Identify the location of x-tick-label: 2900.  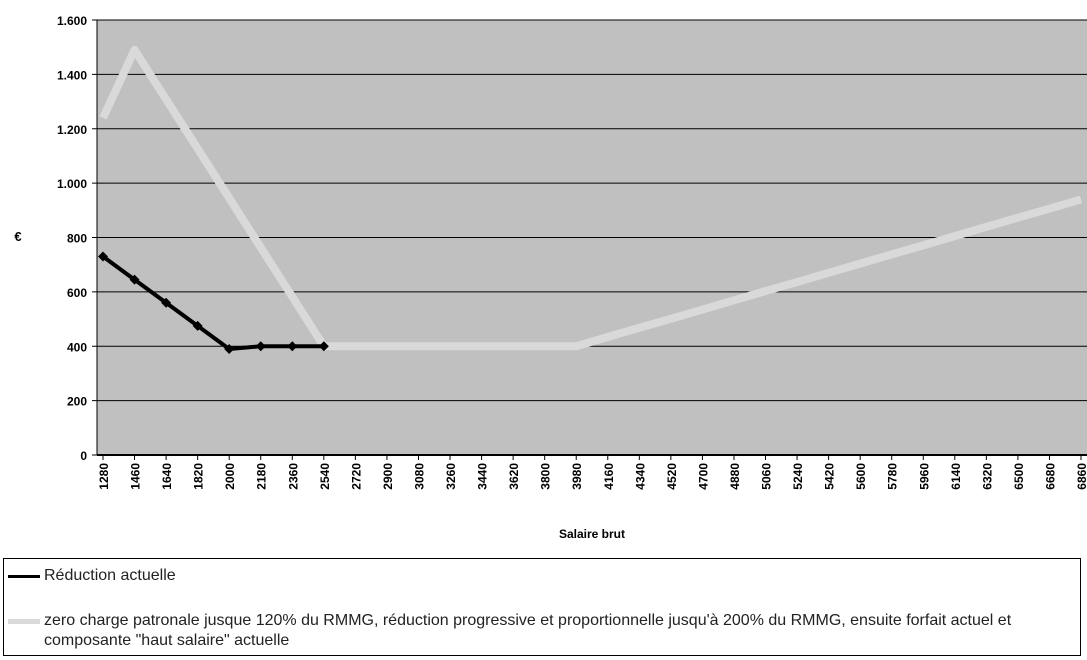
(388, 476).